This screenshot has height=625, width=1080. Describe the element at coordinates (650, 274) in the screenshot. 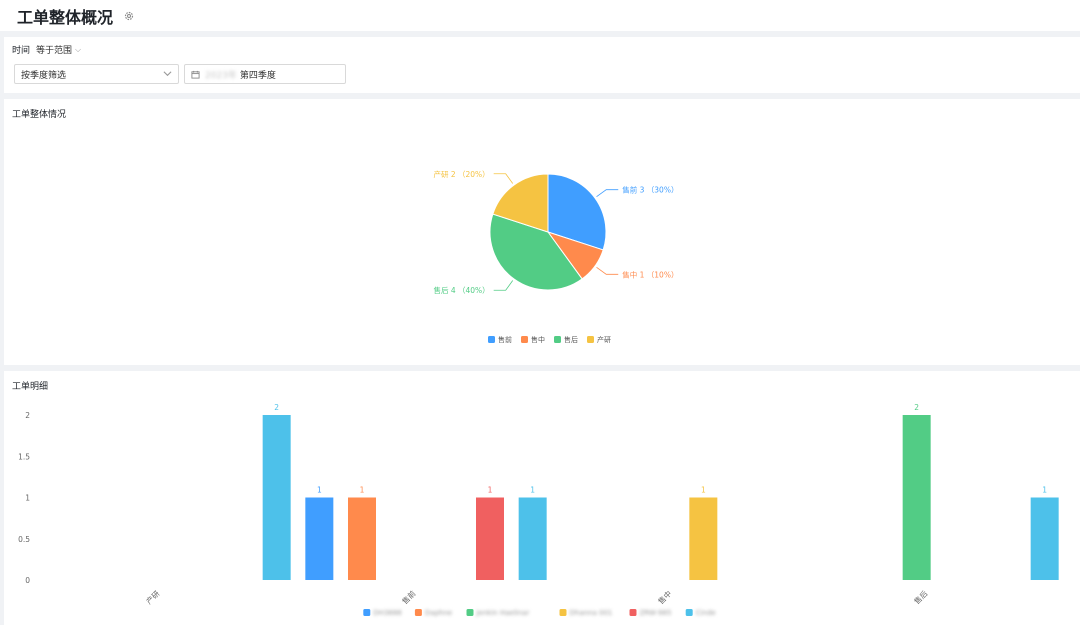

I see `pie-slice-label: 售中 1 （10%）` at that location.